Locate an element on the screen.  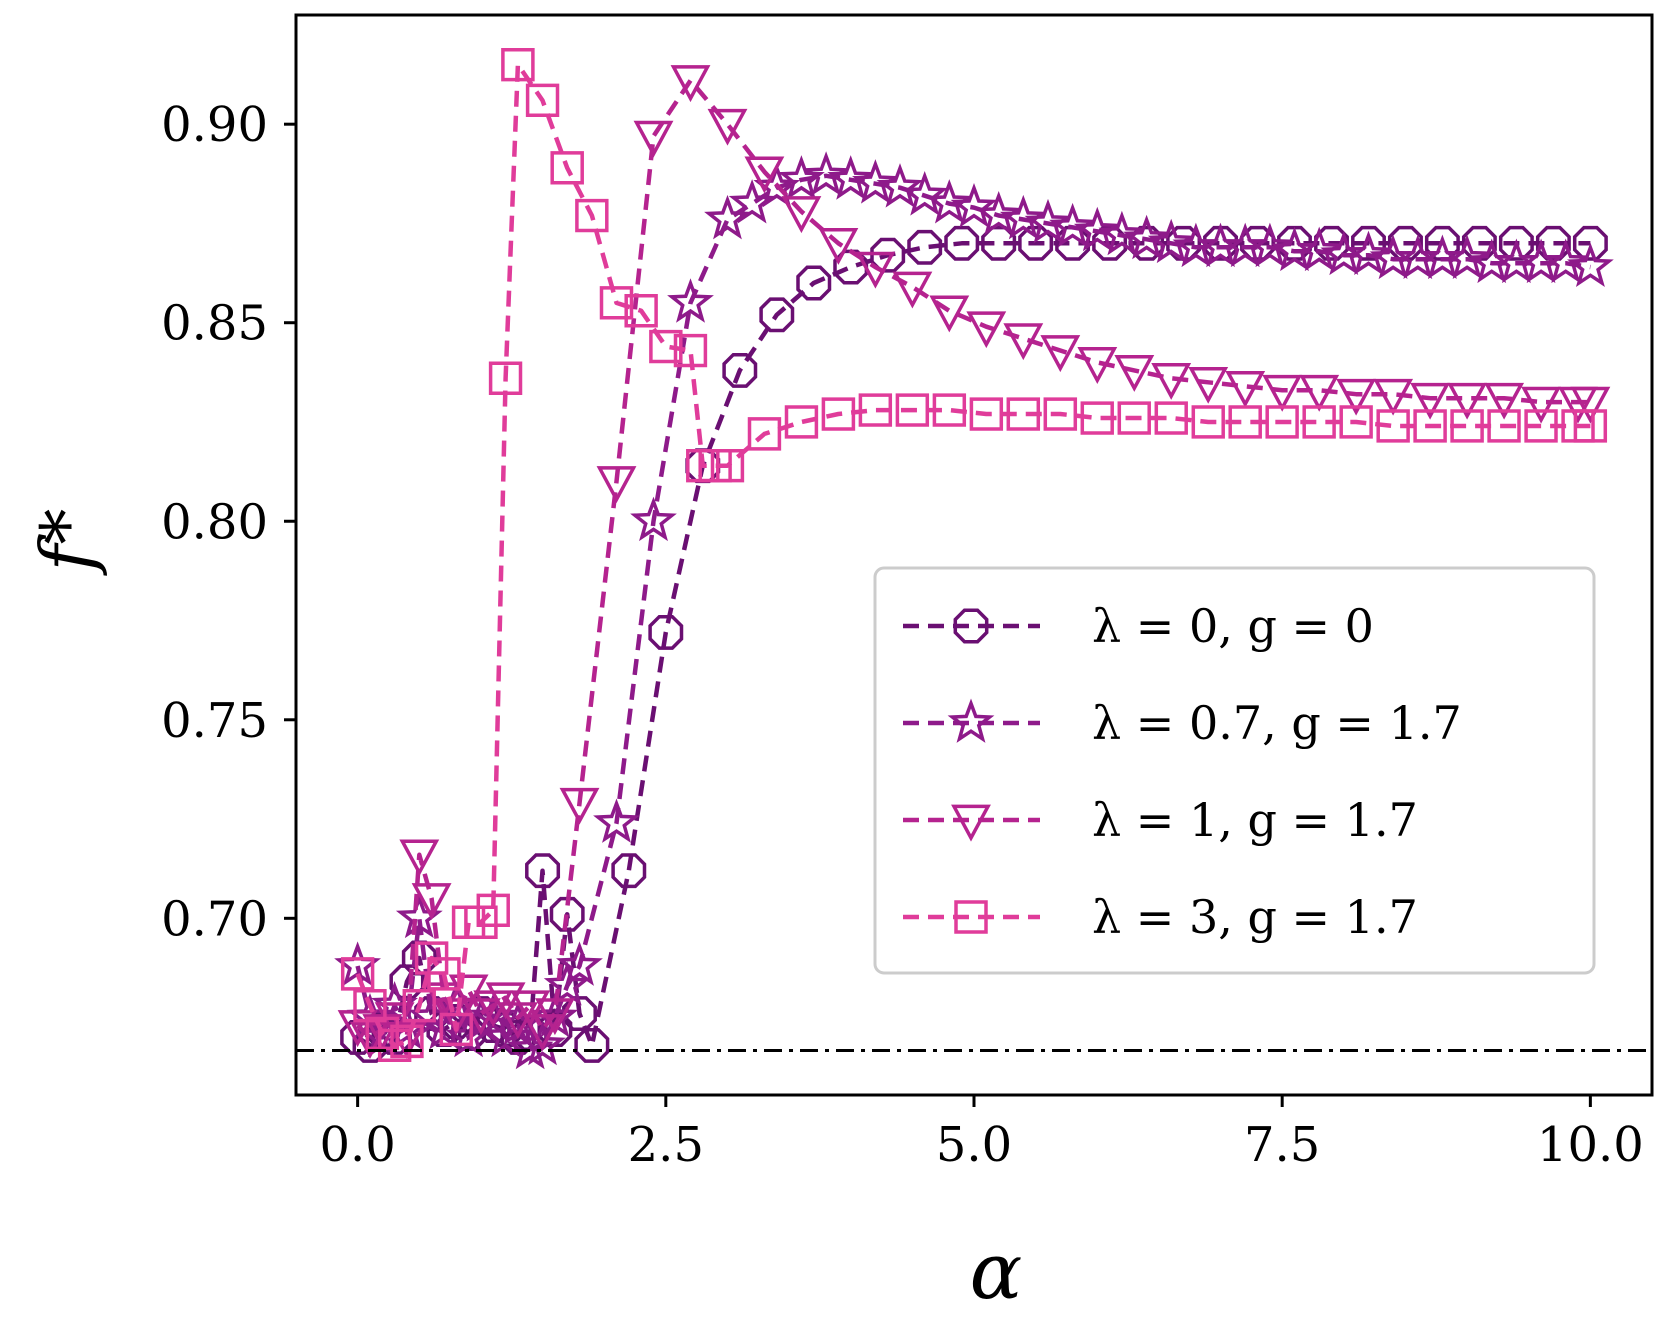
x-tick-label: 10.0 is located at coordinates (1590, 1145).